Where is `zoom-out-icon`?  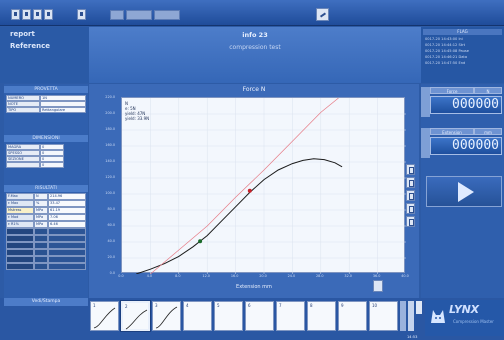 zoom-out-icon is located at coordinates (410, 182).